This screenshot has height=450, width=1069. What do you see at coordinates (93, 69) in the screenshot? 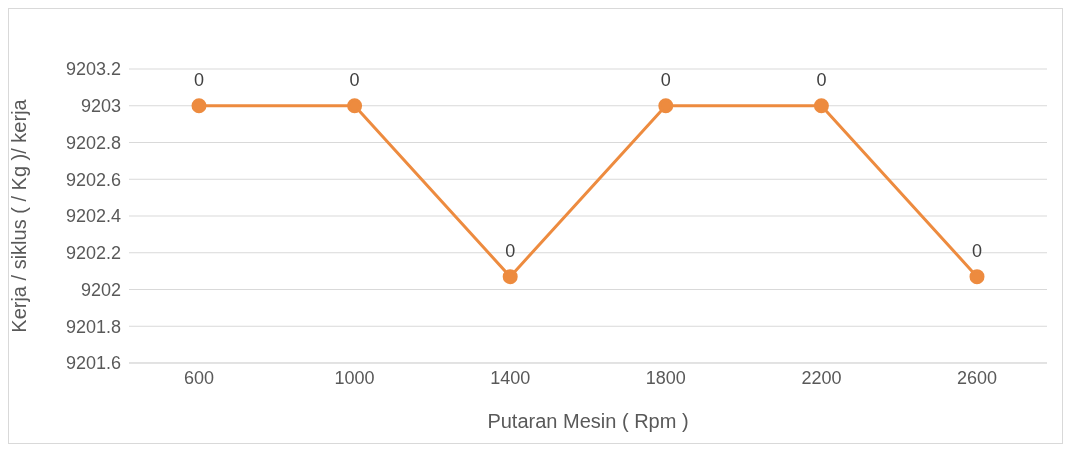
I see `y-tick-label: 9203.2` at bounding box center [93, 69].